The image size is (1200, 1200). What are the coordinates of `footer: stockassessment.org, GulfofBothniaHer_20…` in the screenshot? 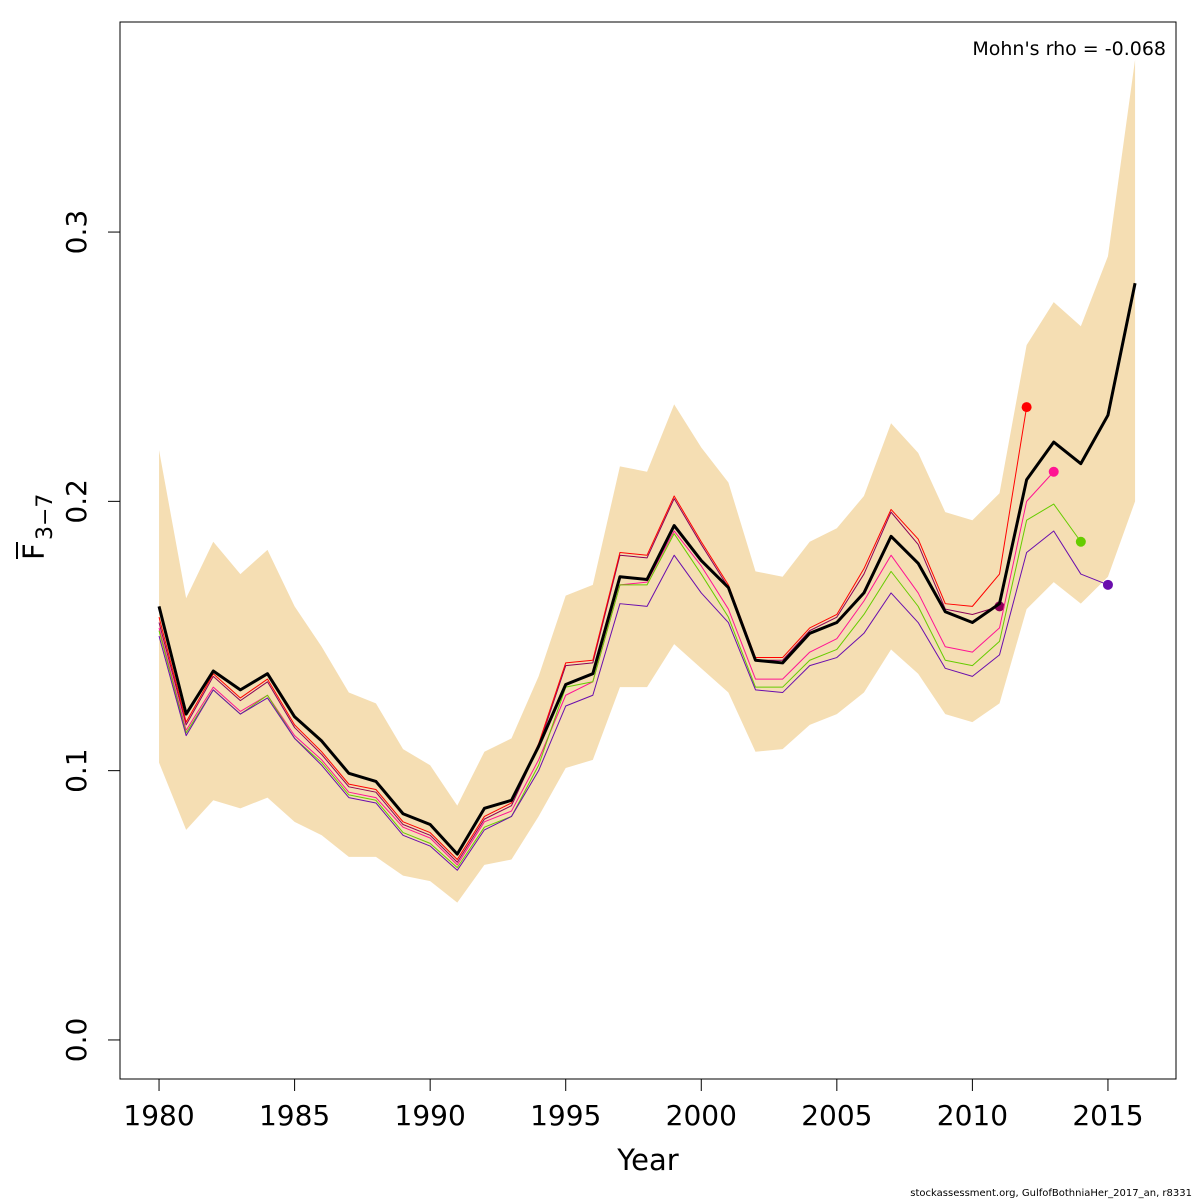 It's located at (1051, 1193).